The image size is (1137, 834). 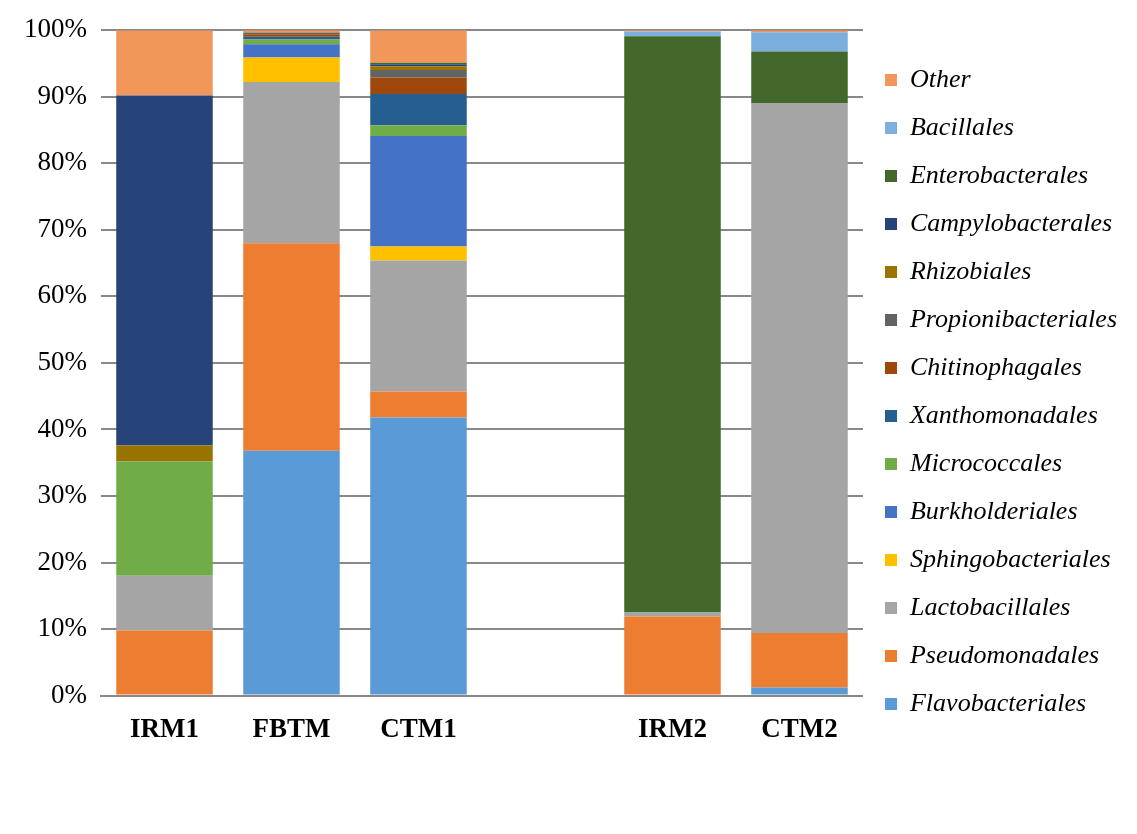 What do you see at coordinates (164, 727) in the screenshot?
I see `x-tick-label: IRM1` at bounding box center [164, 727].